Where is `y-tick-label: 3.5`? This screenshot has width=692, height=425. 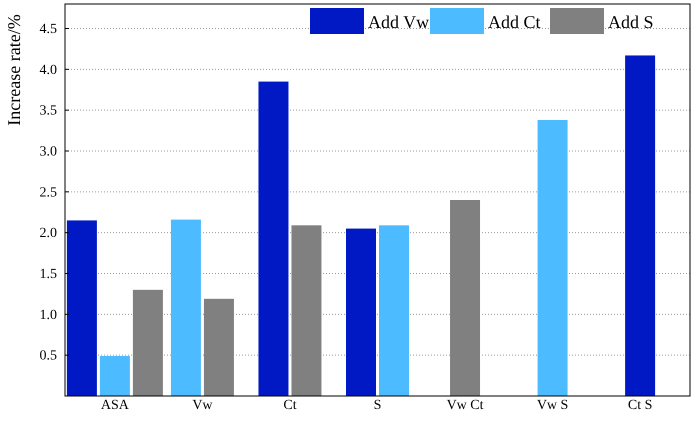 y-tick-label: 3.5 is located at coordinates (48, 111).